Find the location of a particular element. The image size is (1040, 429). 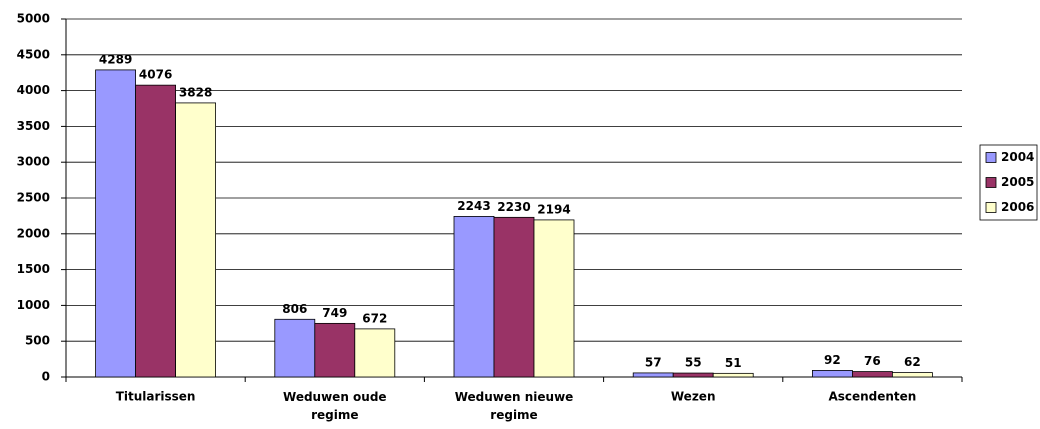

value-label: 749 is located at coordinates (334, 313).